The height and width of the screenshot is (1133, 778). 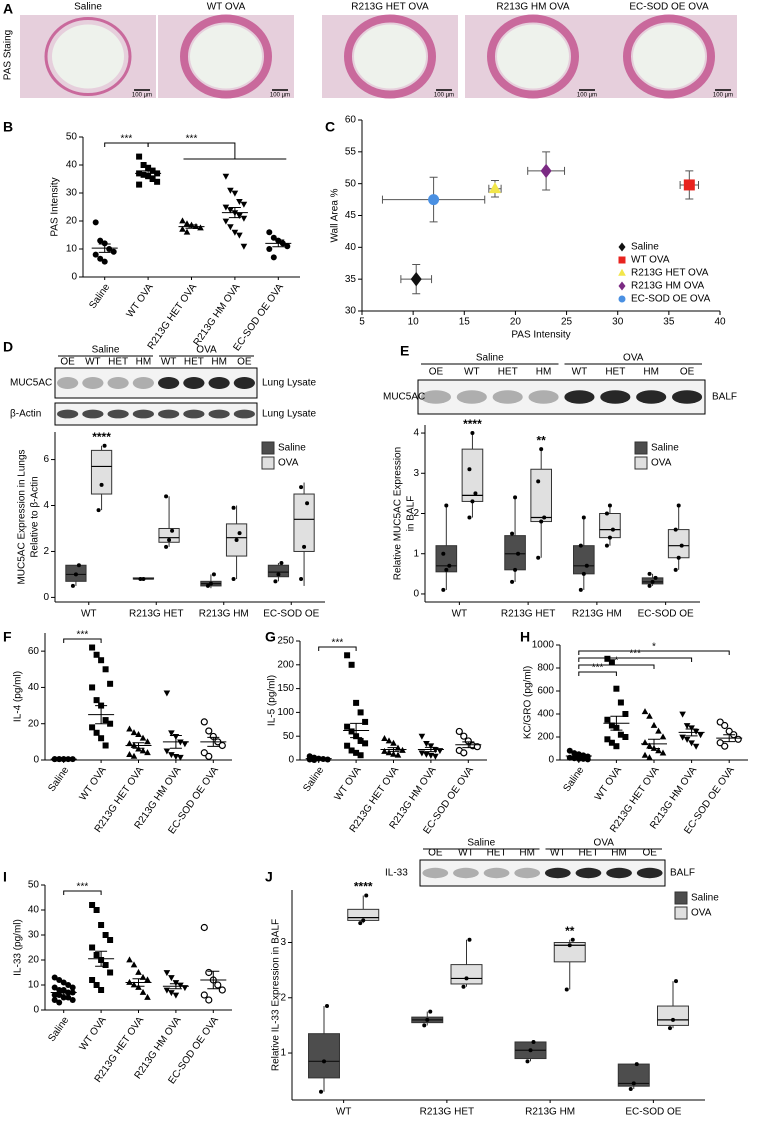 What do you see at coordinates (516, 322) in the screenshot?
I see `x-tick-label: 20` at bounding box center [516, 322].